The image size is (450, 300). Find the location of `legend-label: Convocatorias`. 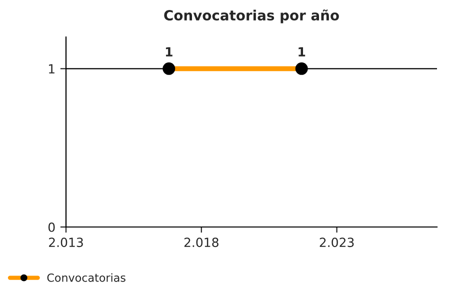

legend-label: Convocatorias is located at coordinates (86, 277).